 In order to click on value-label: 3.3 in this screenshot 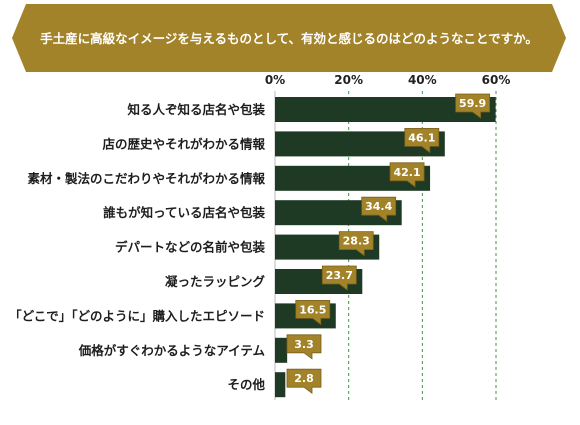, I will do `click(304, 344)`.